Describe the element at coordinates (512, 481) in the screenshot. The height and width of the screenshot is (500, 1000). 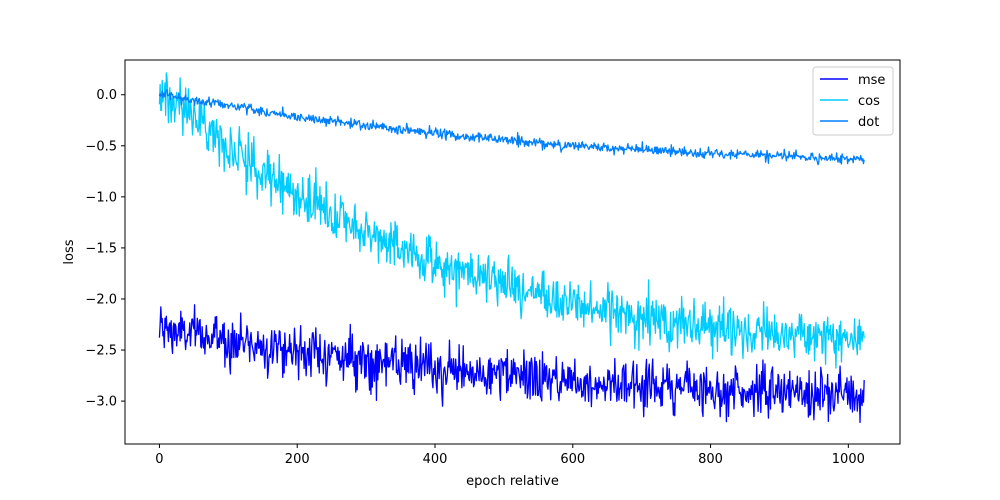
I see `x-axis-label: epoch relative` at that location.